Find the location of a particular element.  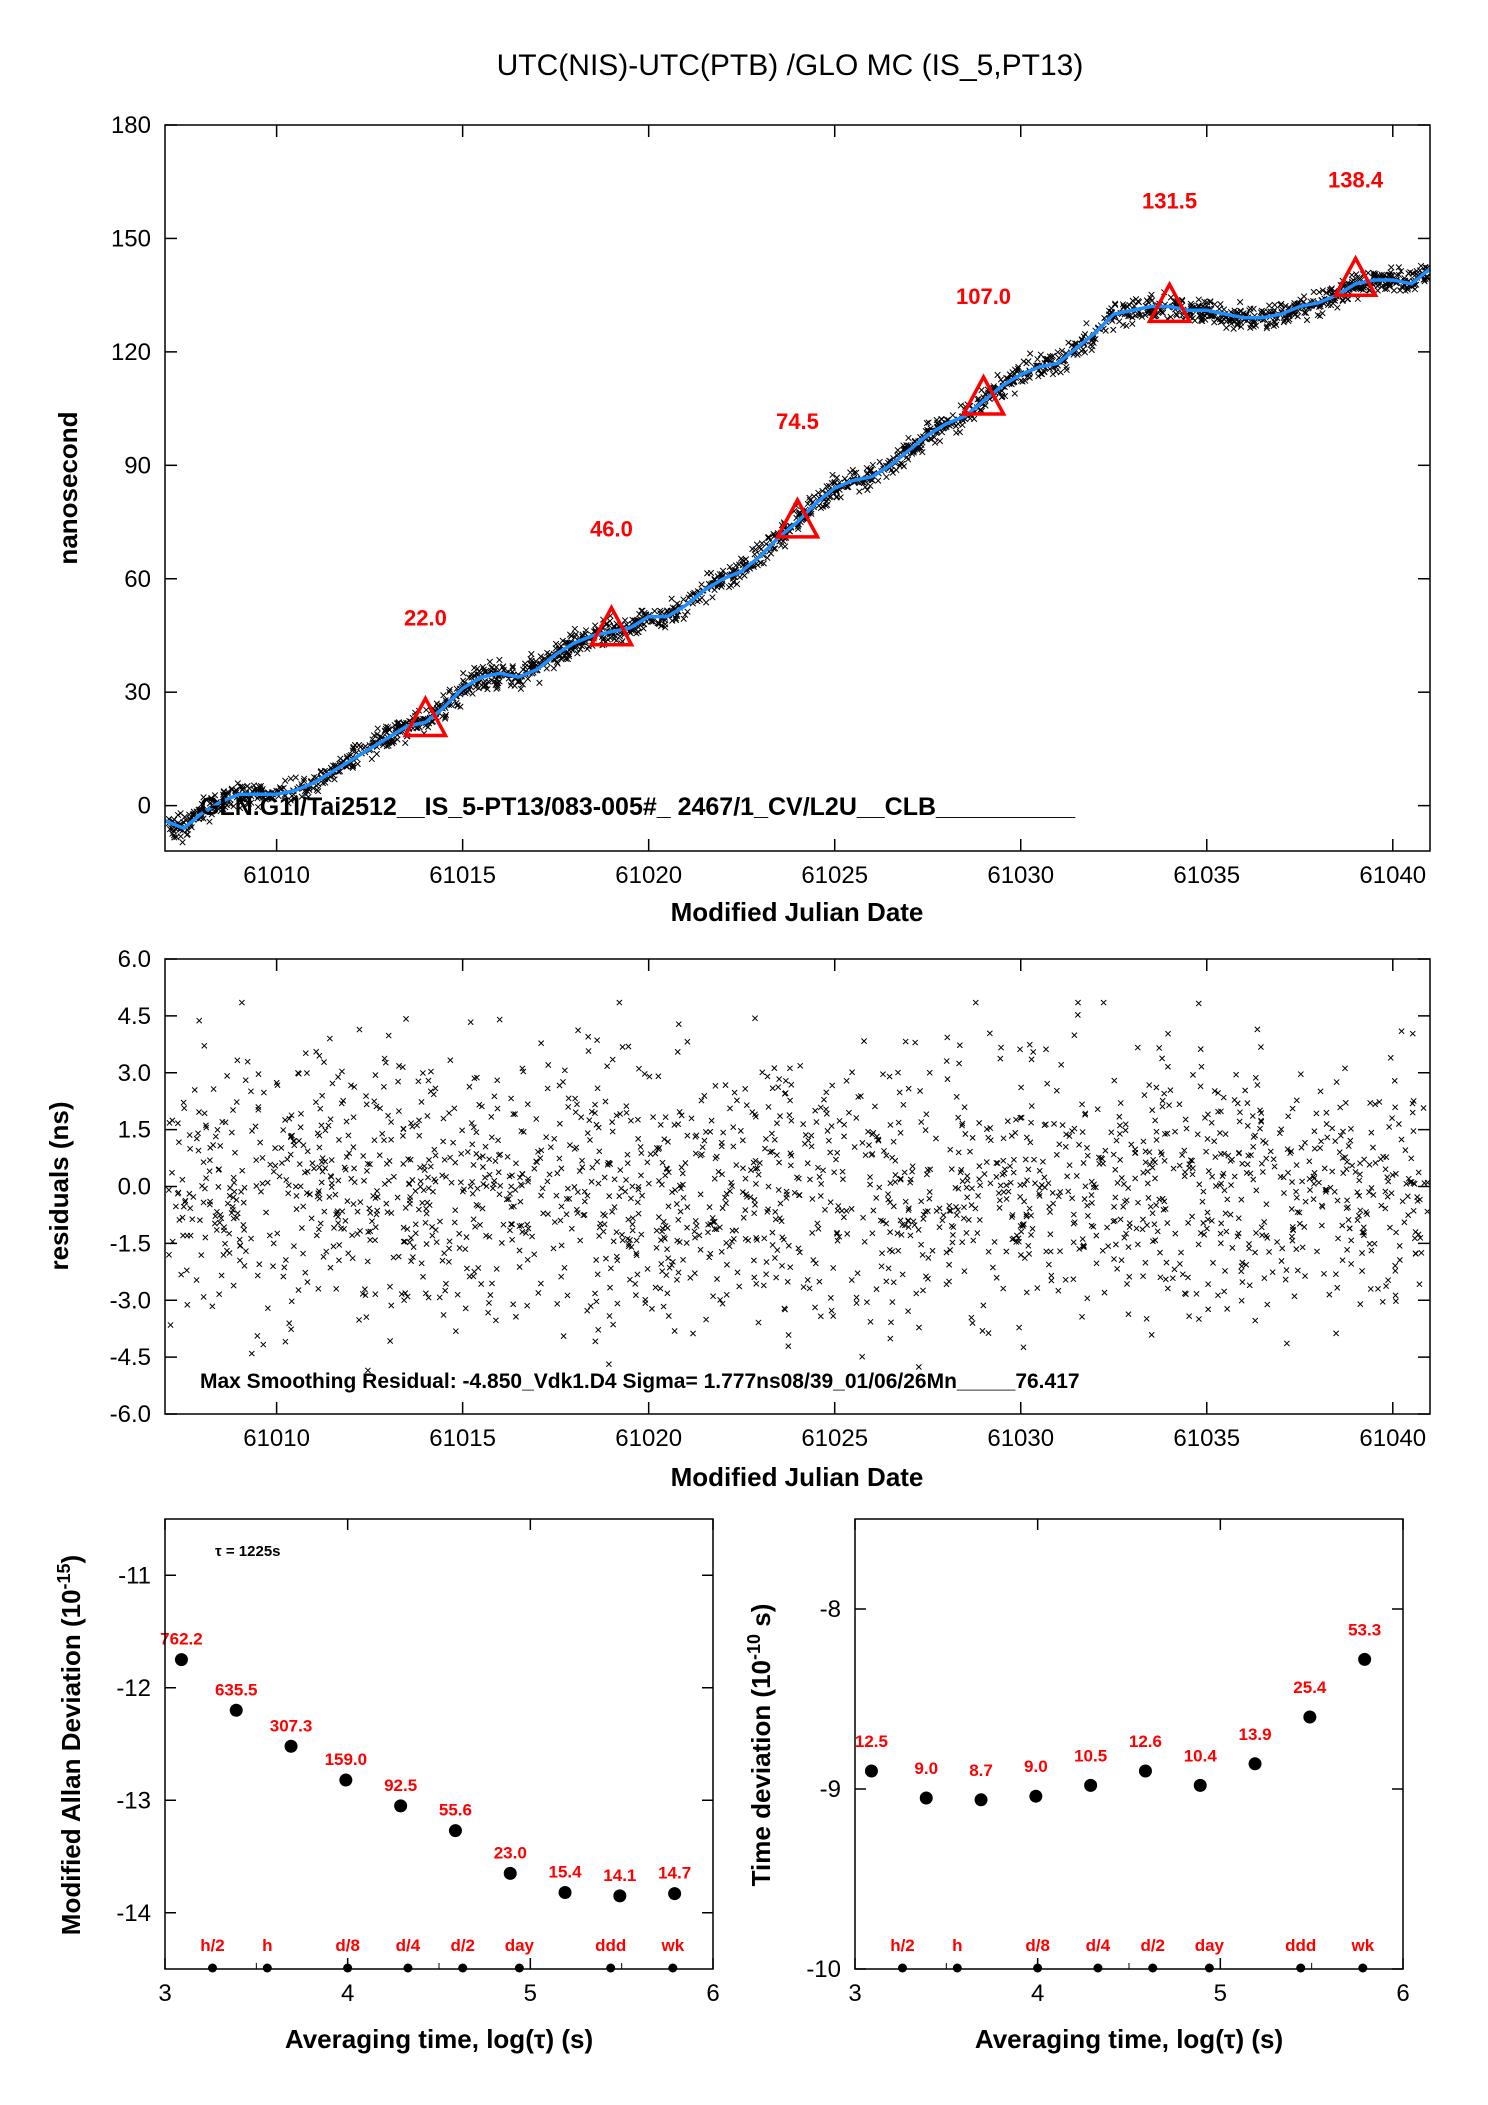

adev-interval-label: wk is located at coordinates (672, 1945).